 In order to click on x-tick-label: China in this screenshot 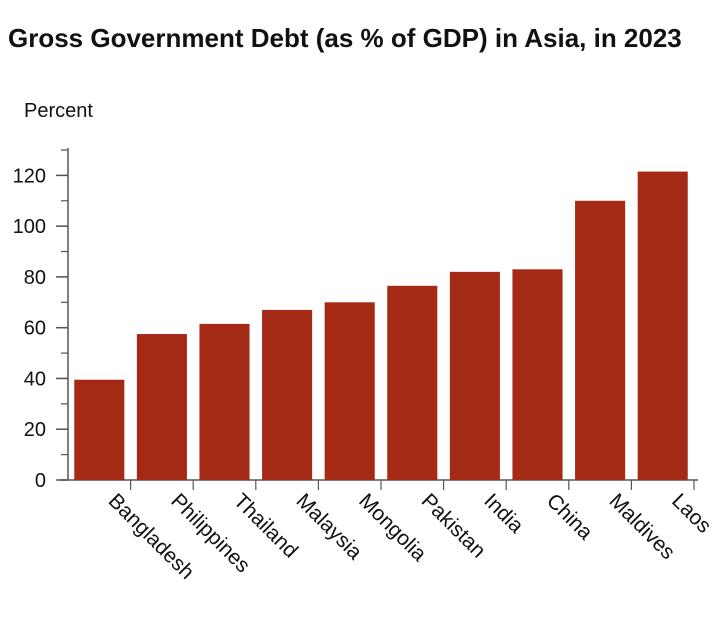, I will do `click(569, 516)`.